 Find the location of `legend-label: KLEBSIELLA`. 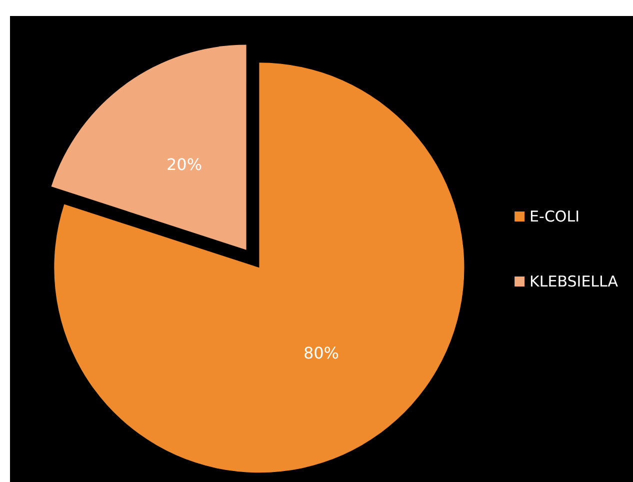

legend-label: KLEBSIELLA is located at coordinates (574, 281).